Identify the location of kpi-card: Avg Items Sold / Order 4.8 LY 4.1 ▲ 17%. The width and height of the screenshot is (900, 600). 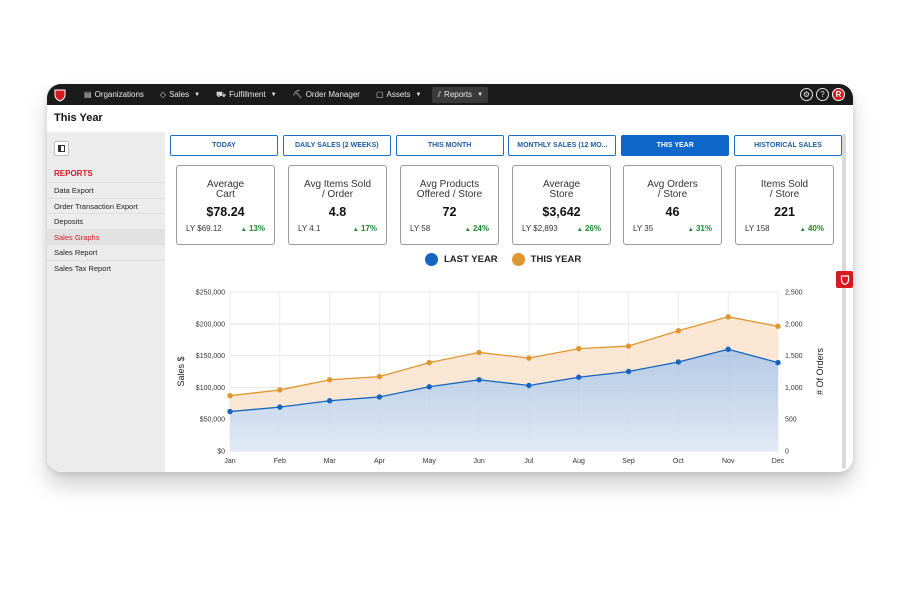
(337, 205).